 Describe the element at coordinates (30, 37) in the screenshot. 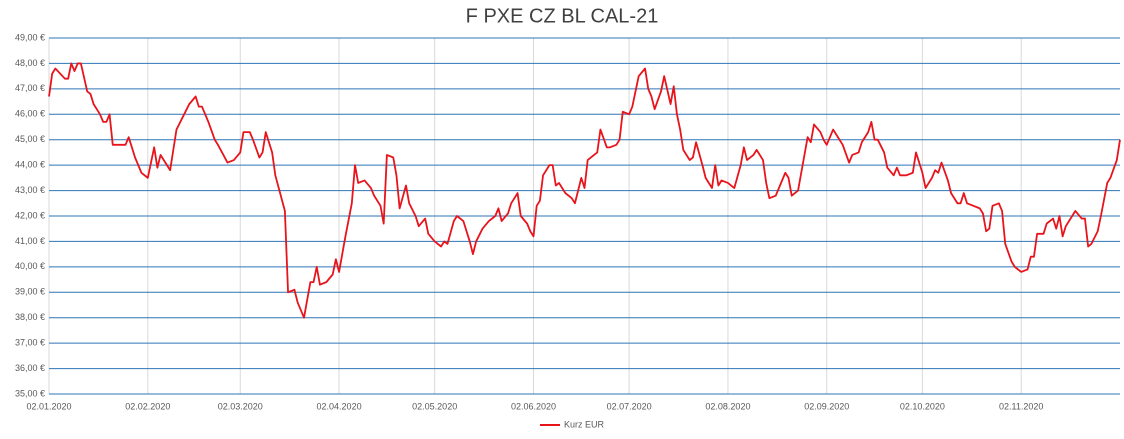

I see `y-tick-label: 49,00 €` at that location.